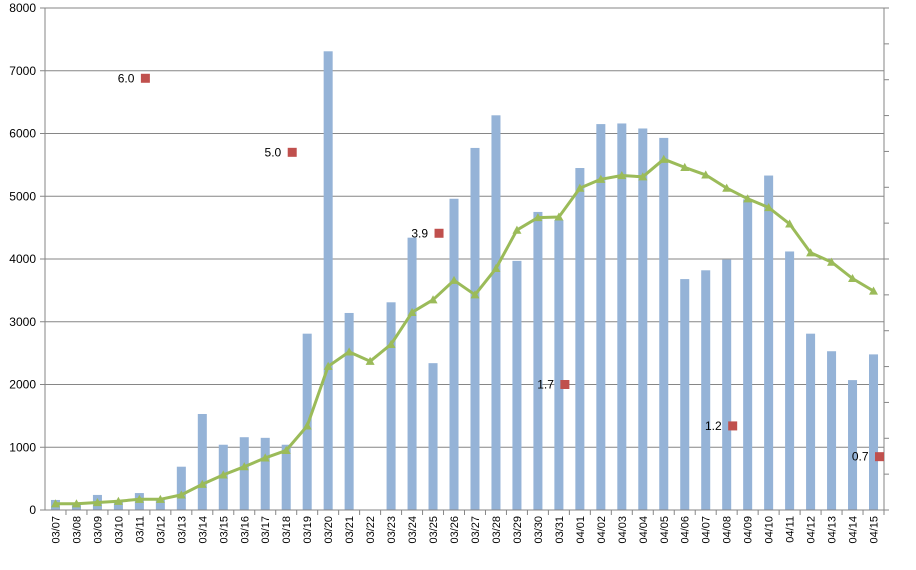 Image resolution: width=916 pixels, height=570 pixels. Describe the element at coordinates (161, 530) in the screenshot. I see `x-tick-label: 03/12` at that location.